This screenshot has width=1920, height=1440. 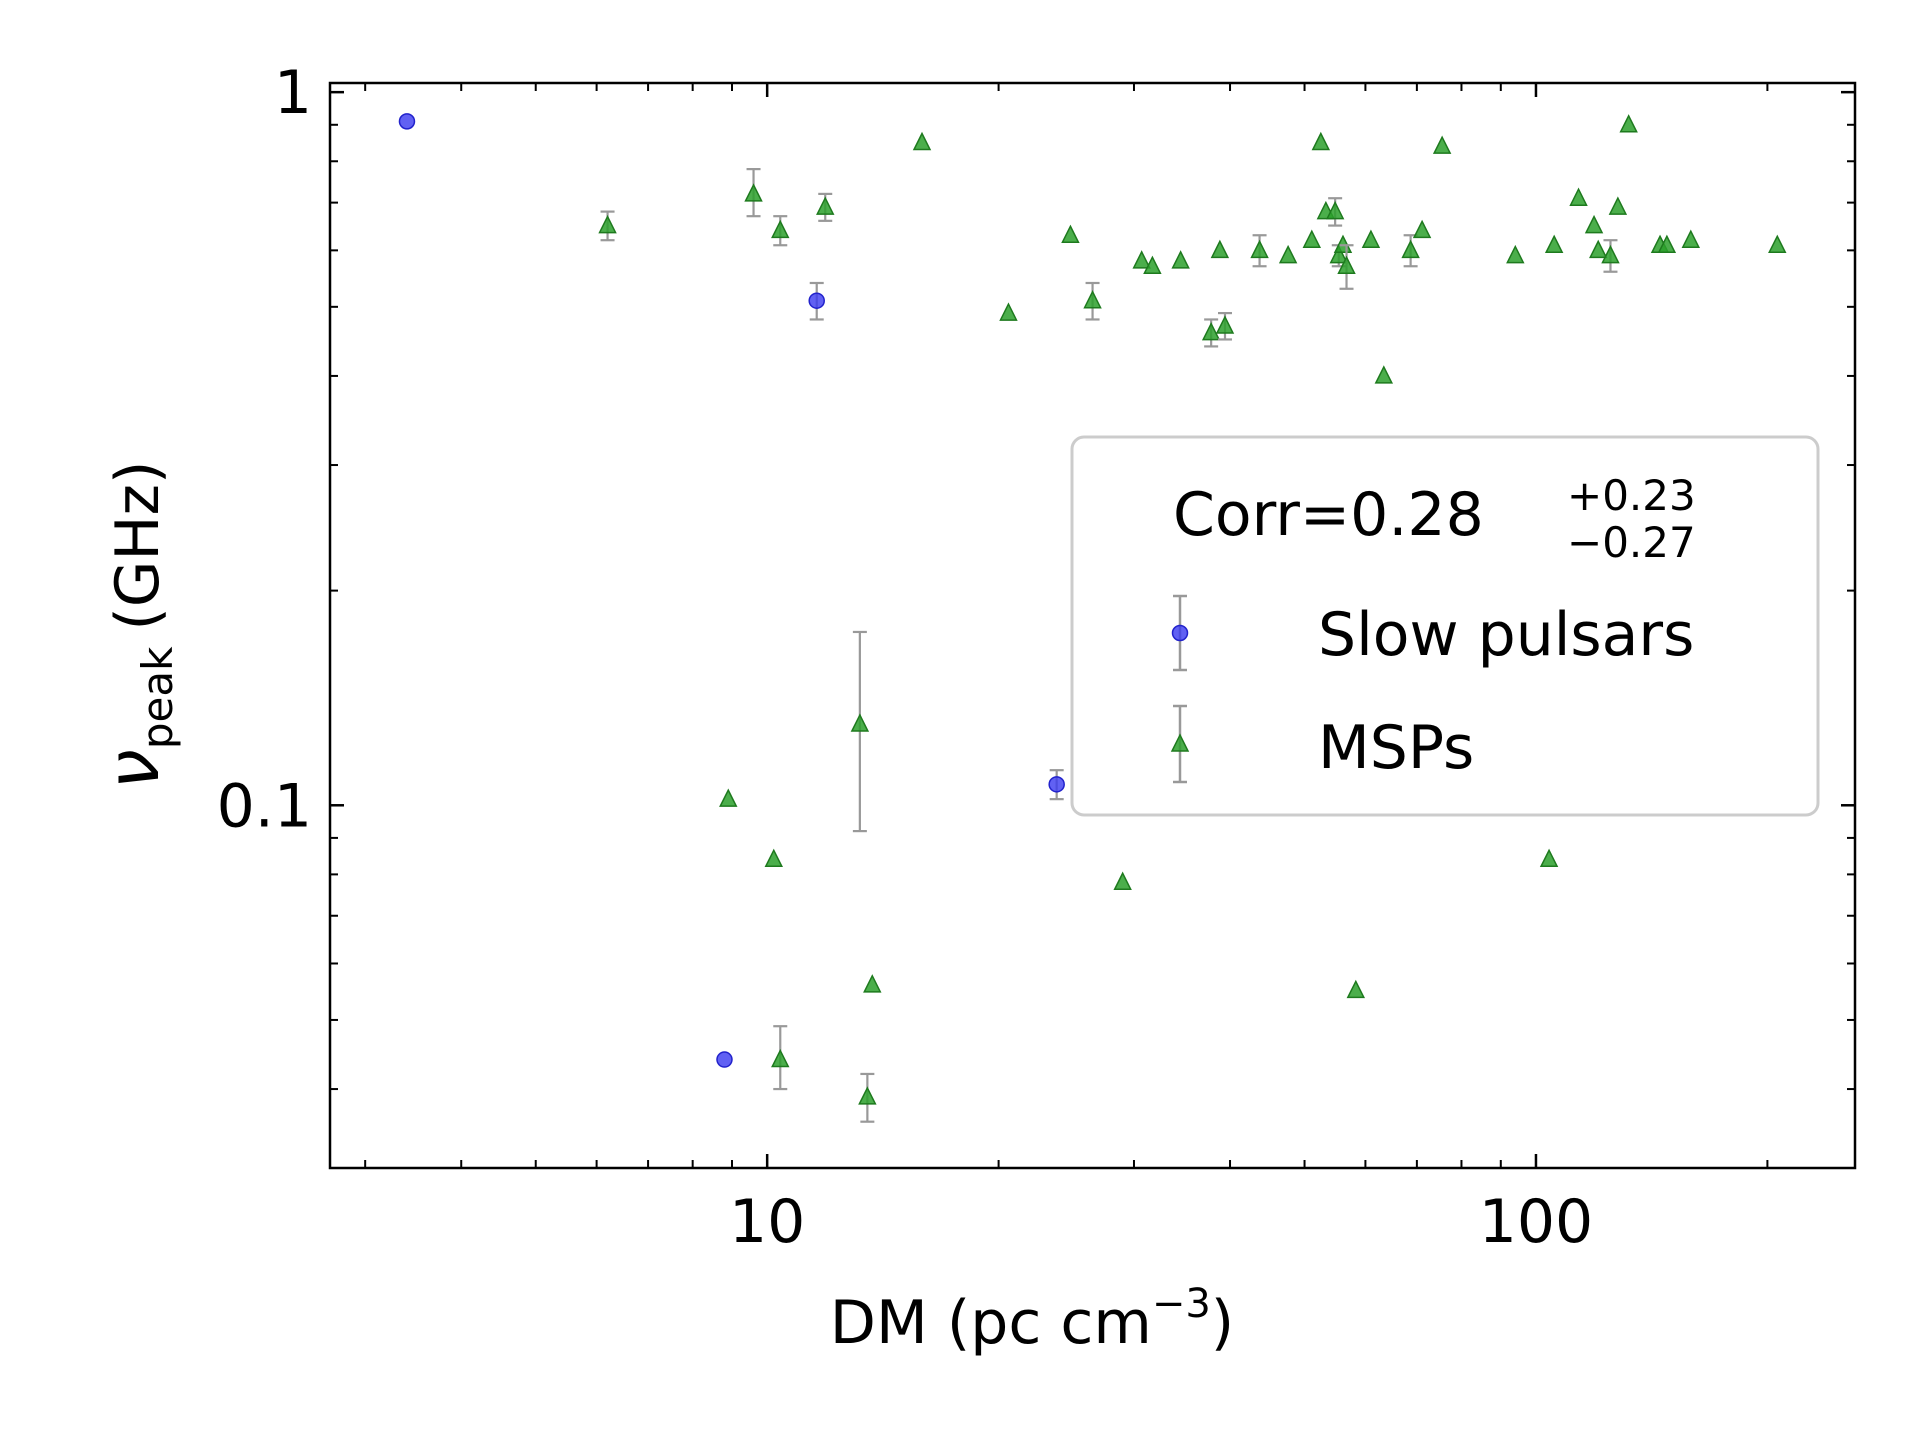 What do you see at coordinates (1631, 495) in the screenshot?
I see `legend-title-upper-error: +0.23` at bounding box center [1631, 495].